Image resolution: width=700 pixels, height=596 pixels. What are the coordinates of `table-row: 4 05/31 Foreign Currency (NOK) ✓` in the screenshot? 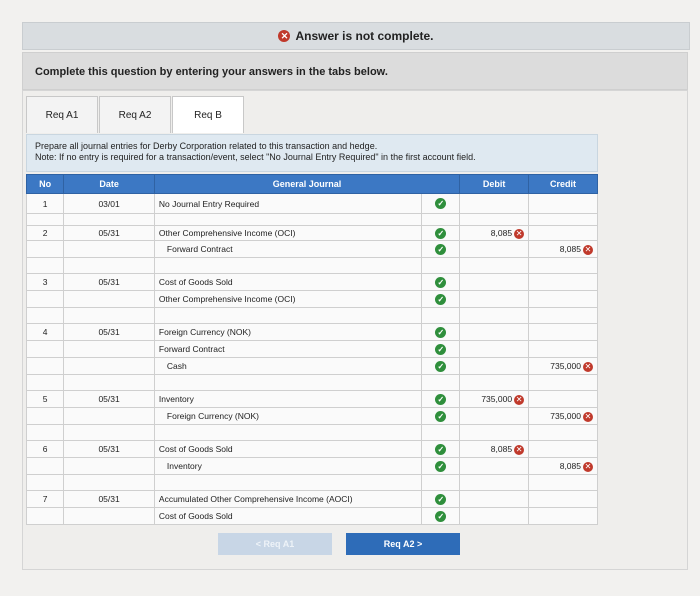 It's located at (311, 332).